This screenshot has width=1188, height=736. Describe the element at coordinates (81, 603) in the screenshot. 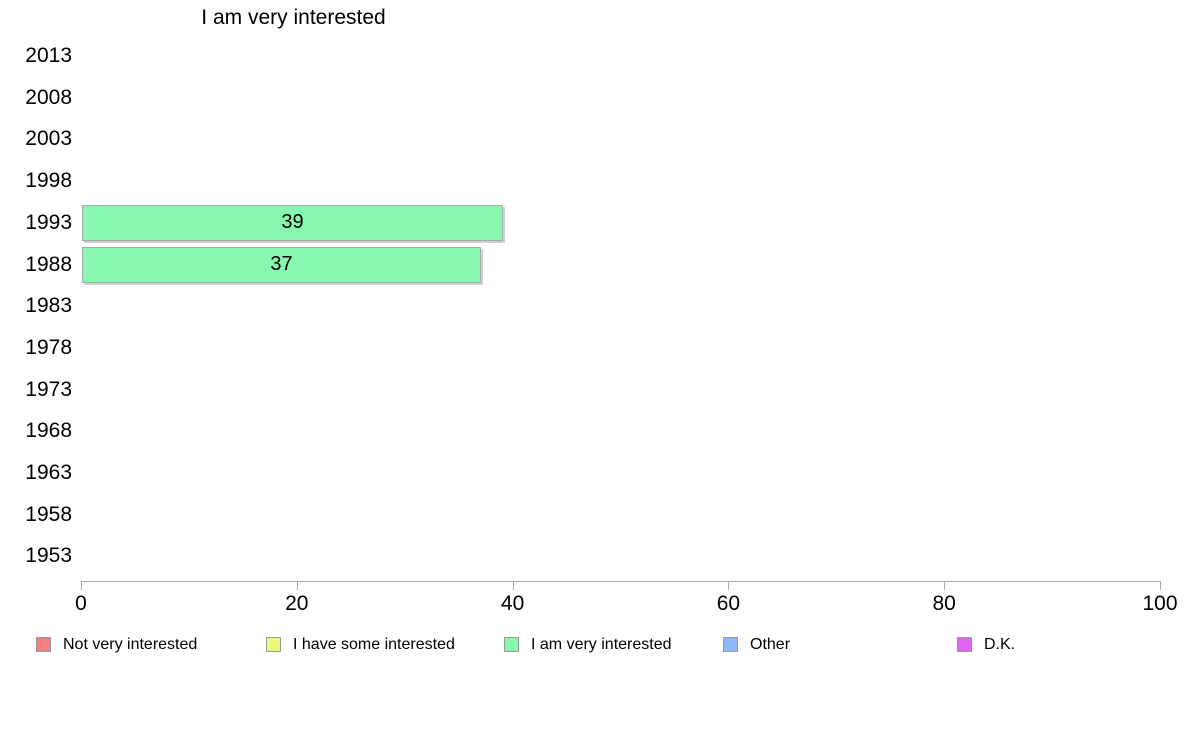

I see `x-tick-label: 0` at that location.